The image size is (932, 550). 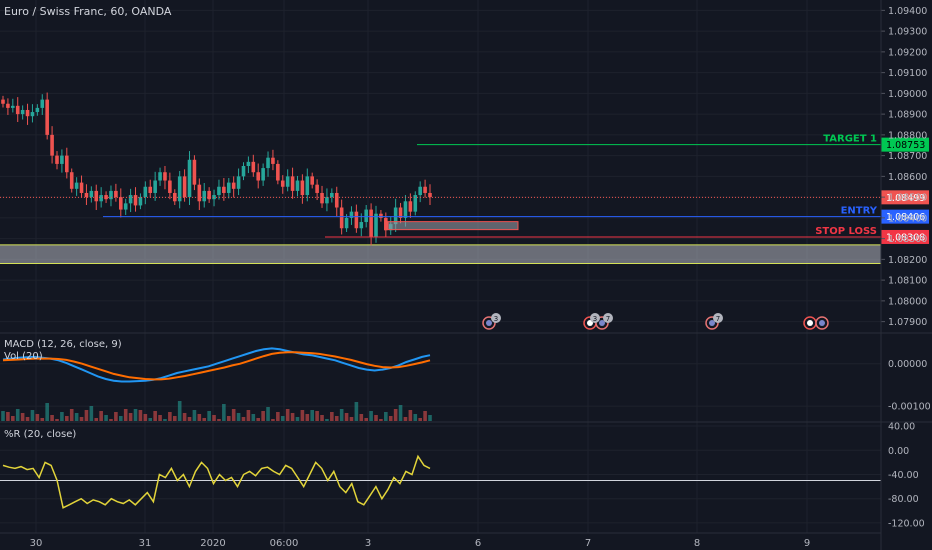 I want to click on symbol-title: Euro / Swiss Franc, 60, OANDA, so click(x=88, y=11).